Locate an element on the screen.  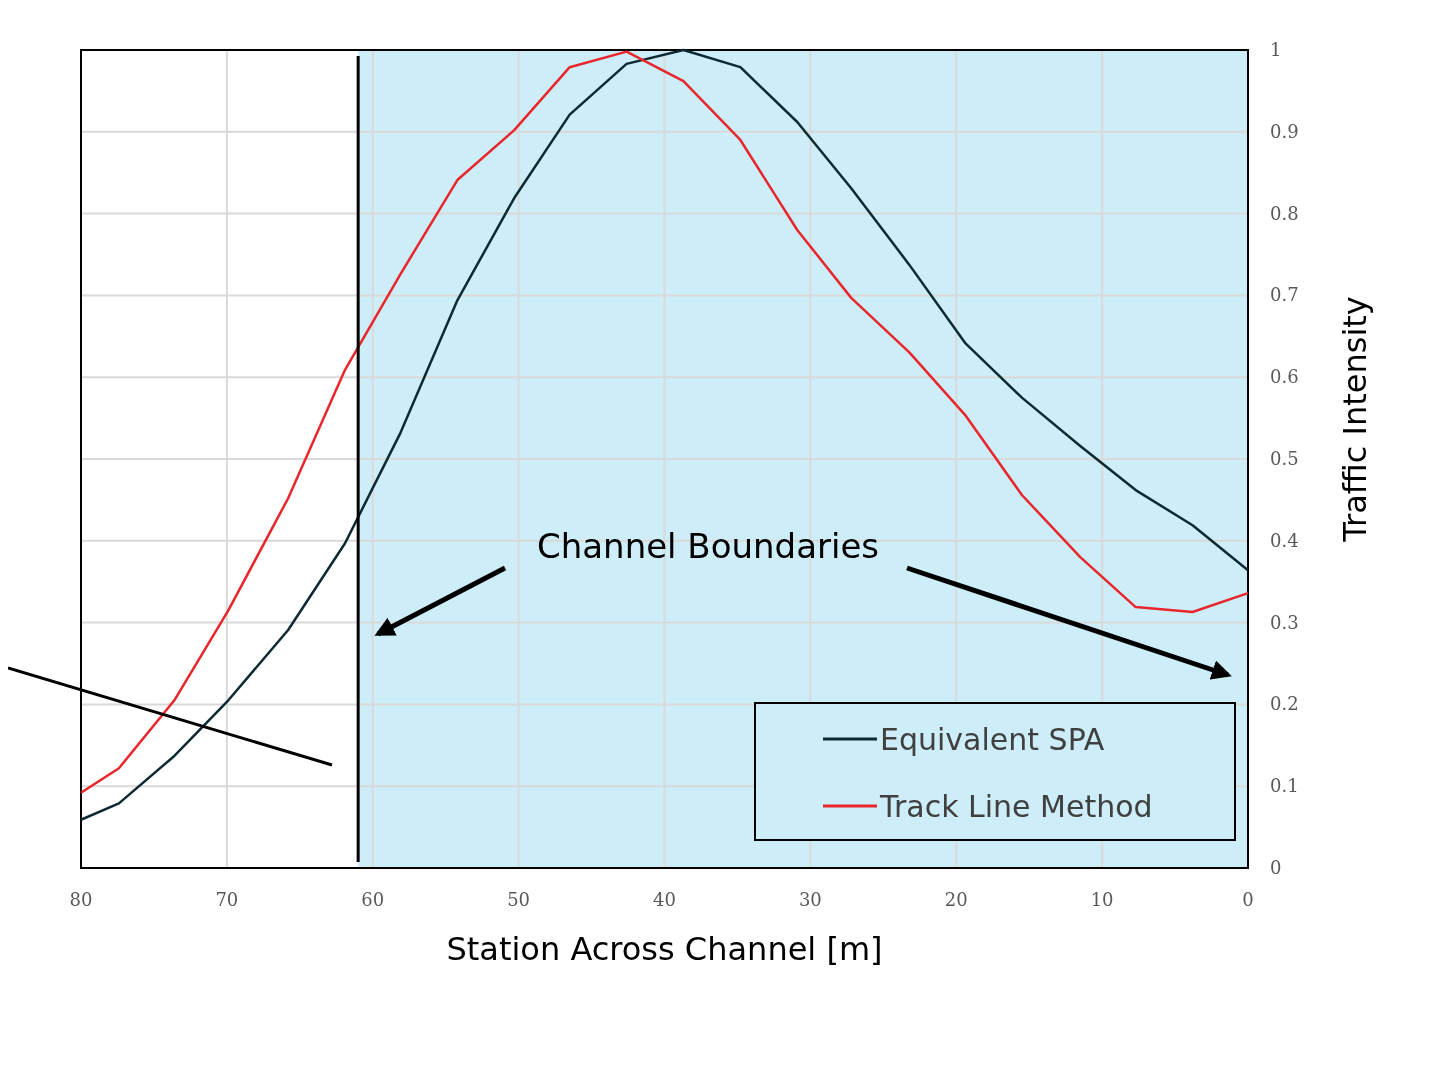
x-tick-label: 10 is located at coordinates (1102, 899).